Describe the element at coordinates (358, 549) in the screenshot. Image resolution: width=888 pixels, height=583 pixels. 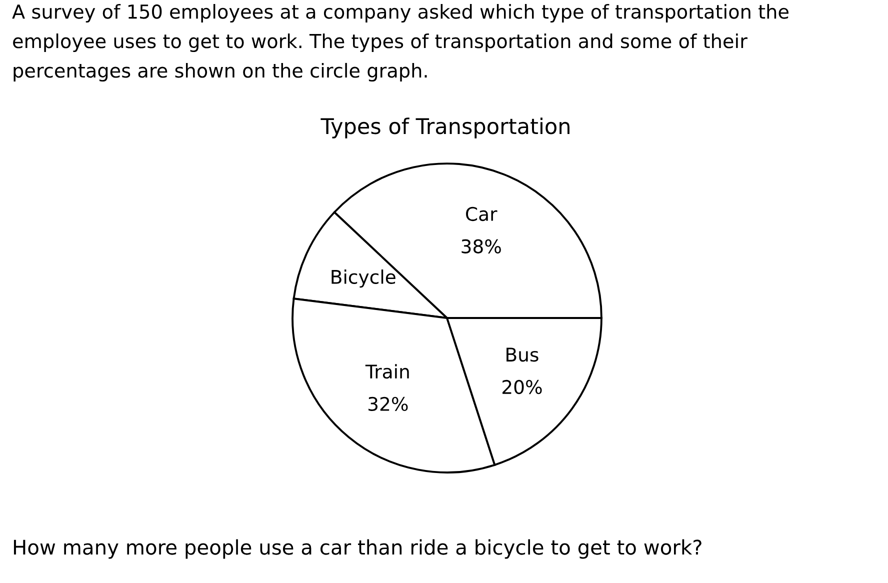
I see `text: How many more people use a car than ride a bicycle to get to work?` at that location.